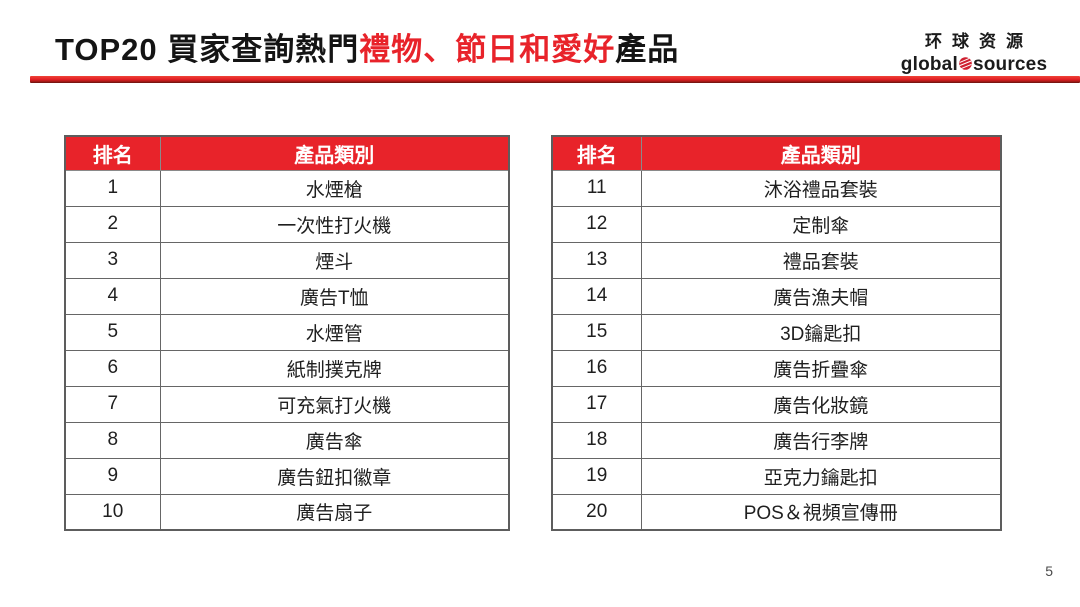  What do you see at coordinates (112, 476) in the screenshot?
I see `rank-cell: 9` at bounding box center [112, 476].